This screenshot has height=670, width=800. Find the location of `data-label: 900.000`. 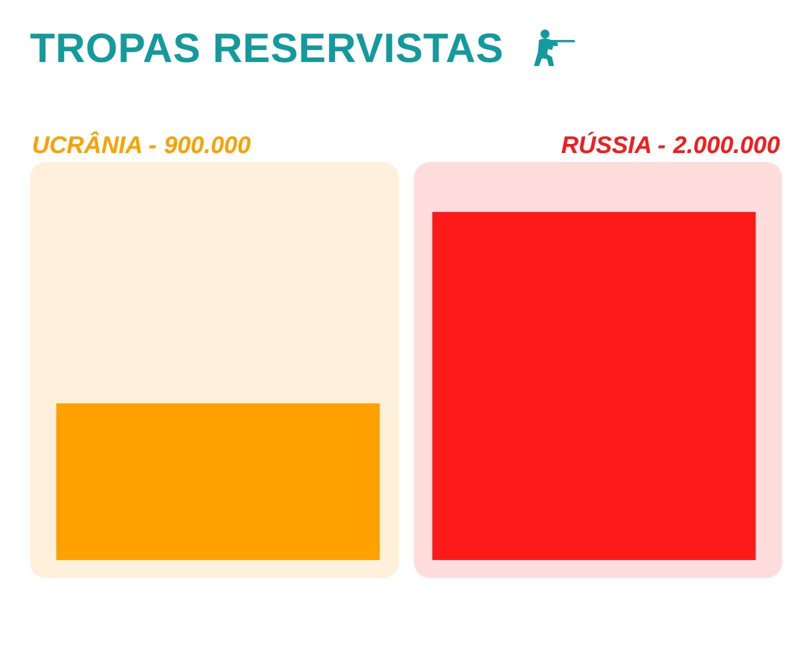

data-label: 900.000 is located at coordinates (208, 145).